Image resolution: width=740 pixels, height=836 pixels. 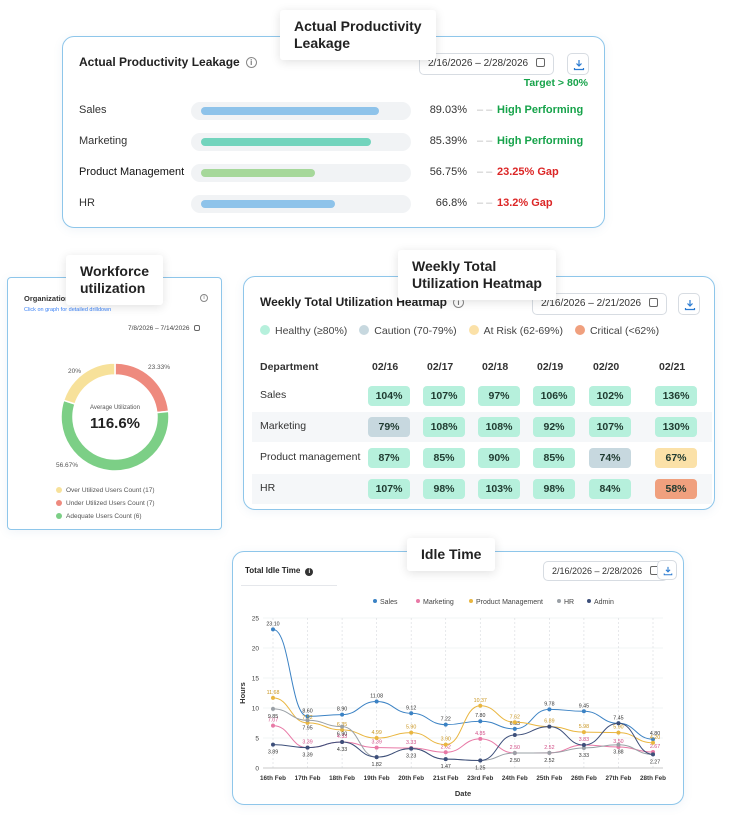 I want to click on heatmap-cell: 136%, so click(x=676, y=396).